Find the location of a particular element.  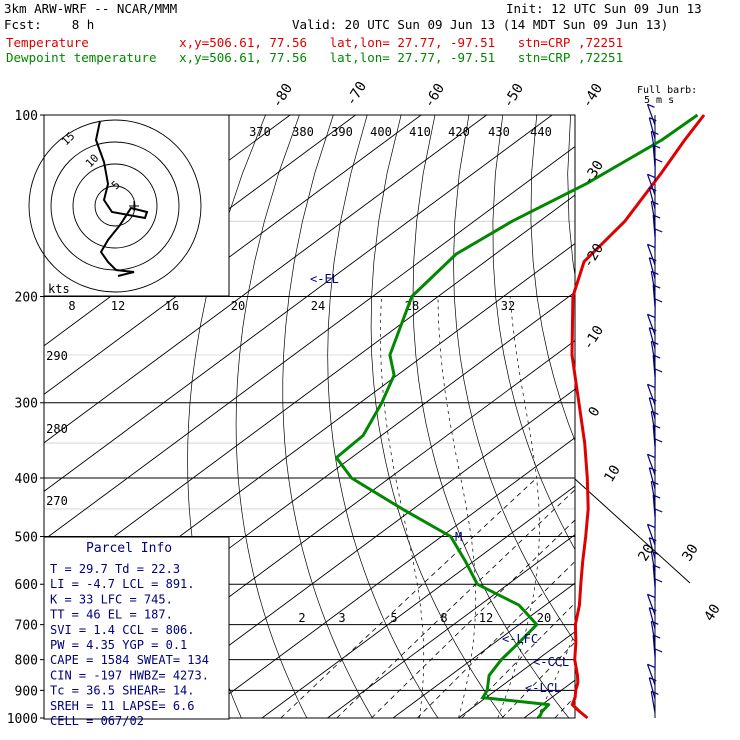

el-marker: <-EL is located at coordinates (324, 279).